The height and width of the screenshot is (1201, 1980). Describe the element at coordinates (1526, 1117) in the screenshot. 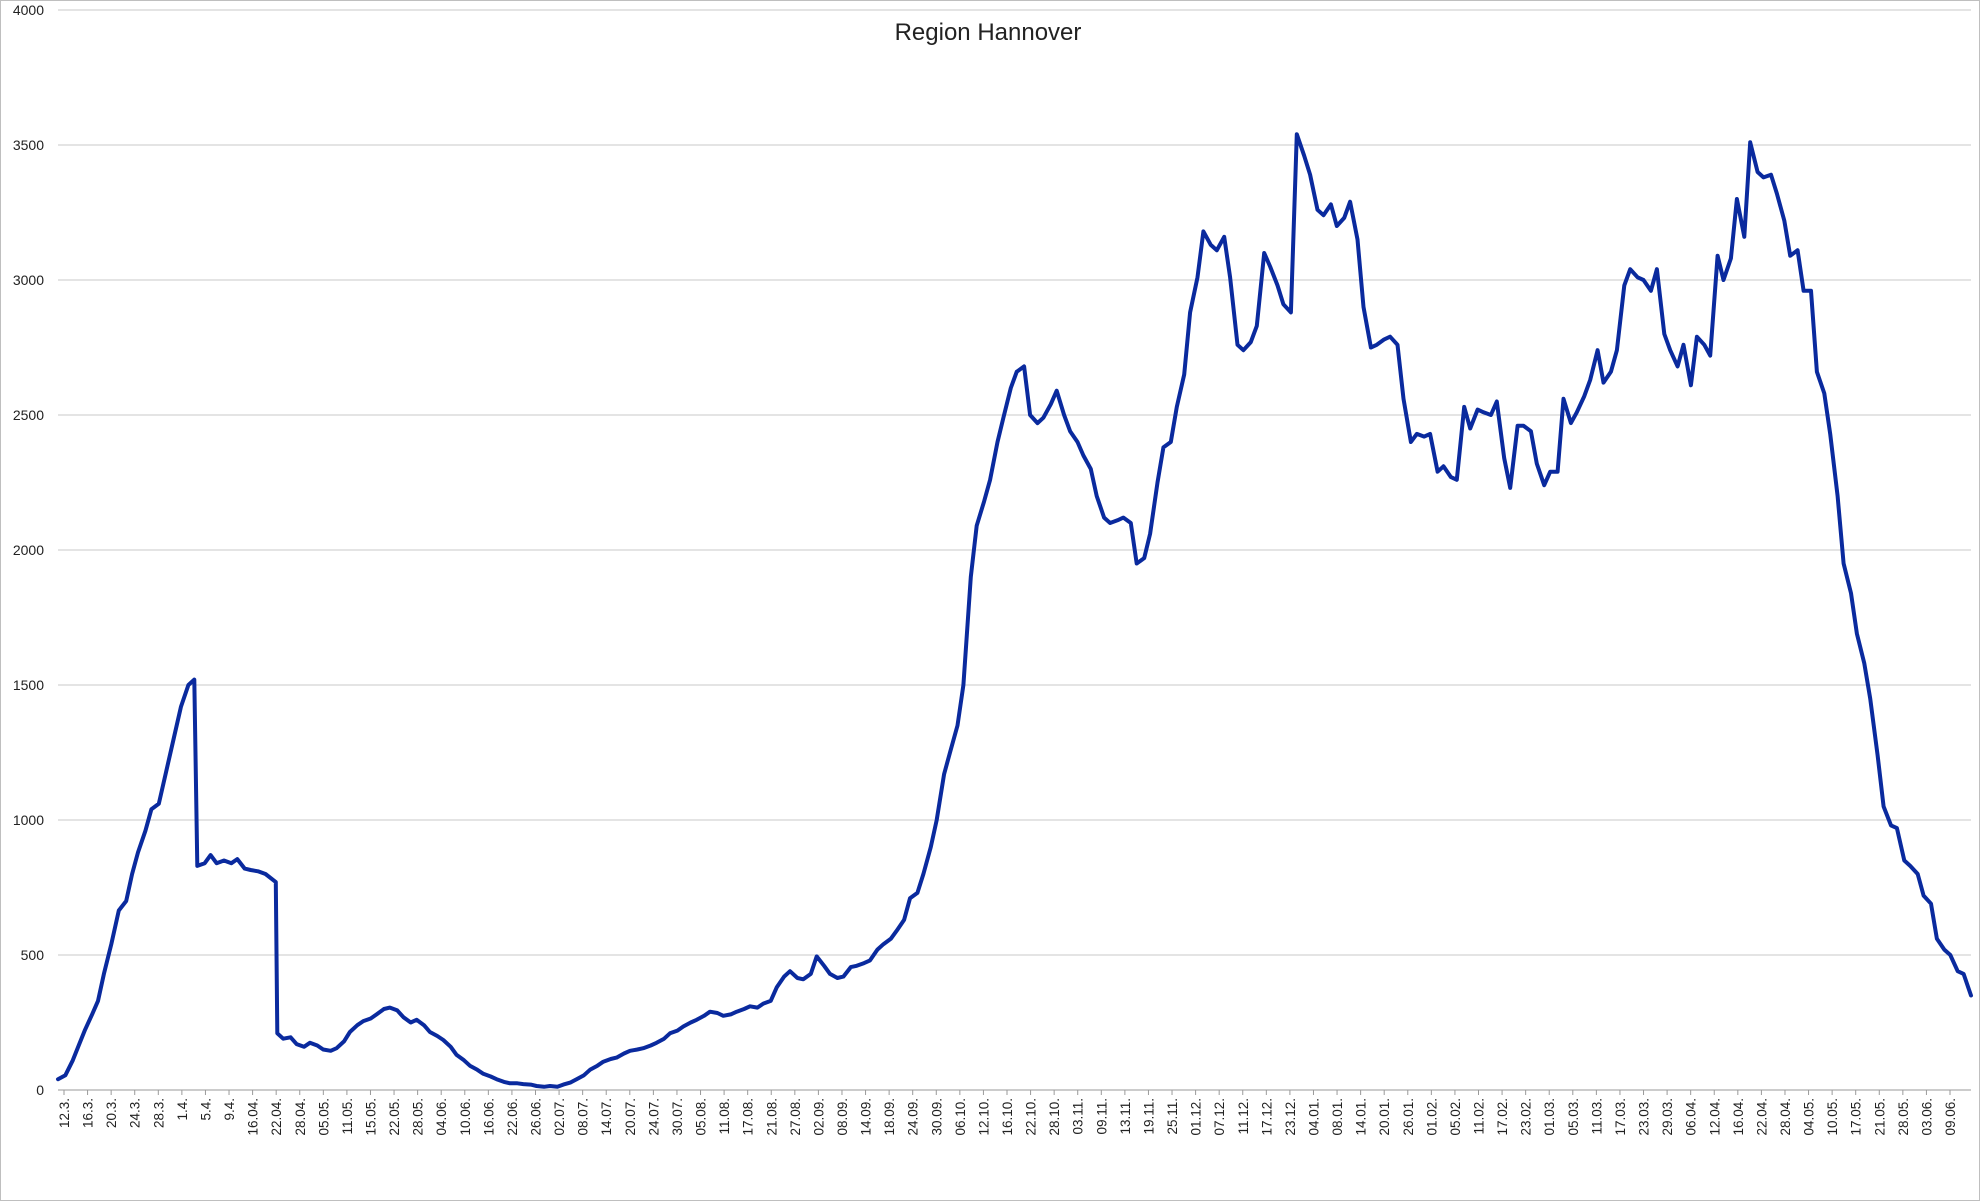

I see `x-tick-label: 23.02.` at that location.